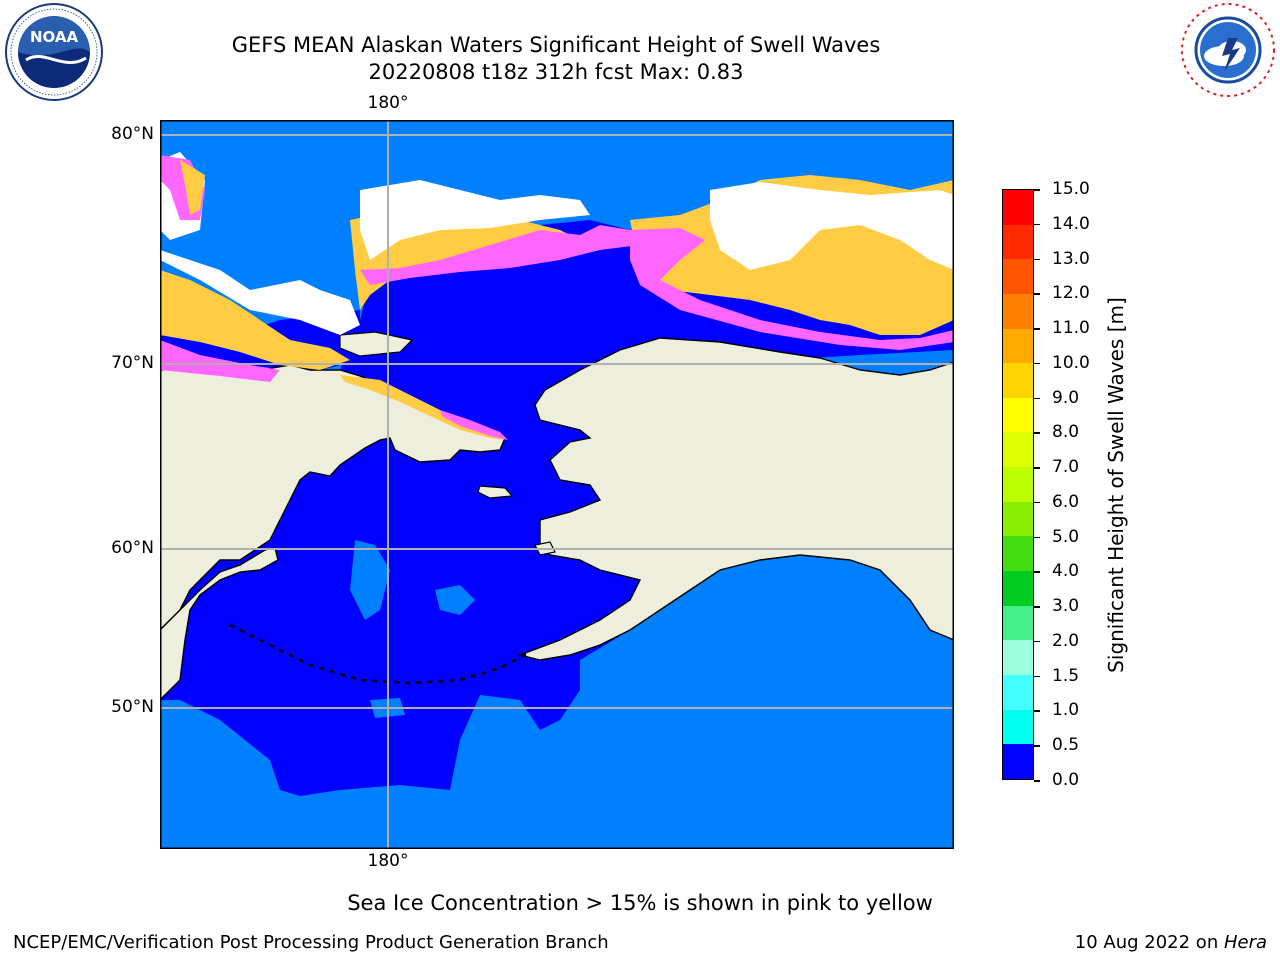  Describe the element at coordinates (132, 548) in the screenshot. I see `lat-label-60n: 60°N` at that location.